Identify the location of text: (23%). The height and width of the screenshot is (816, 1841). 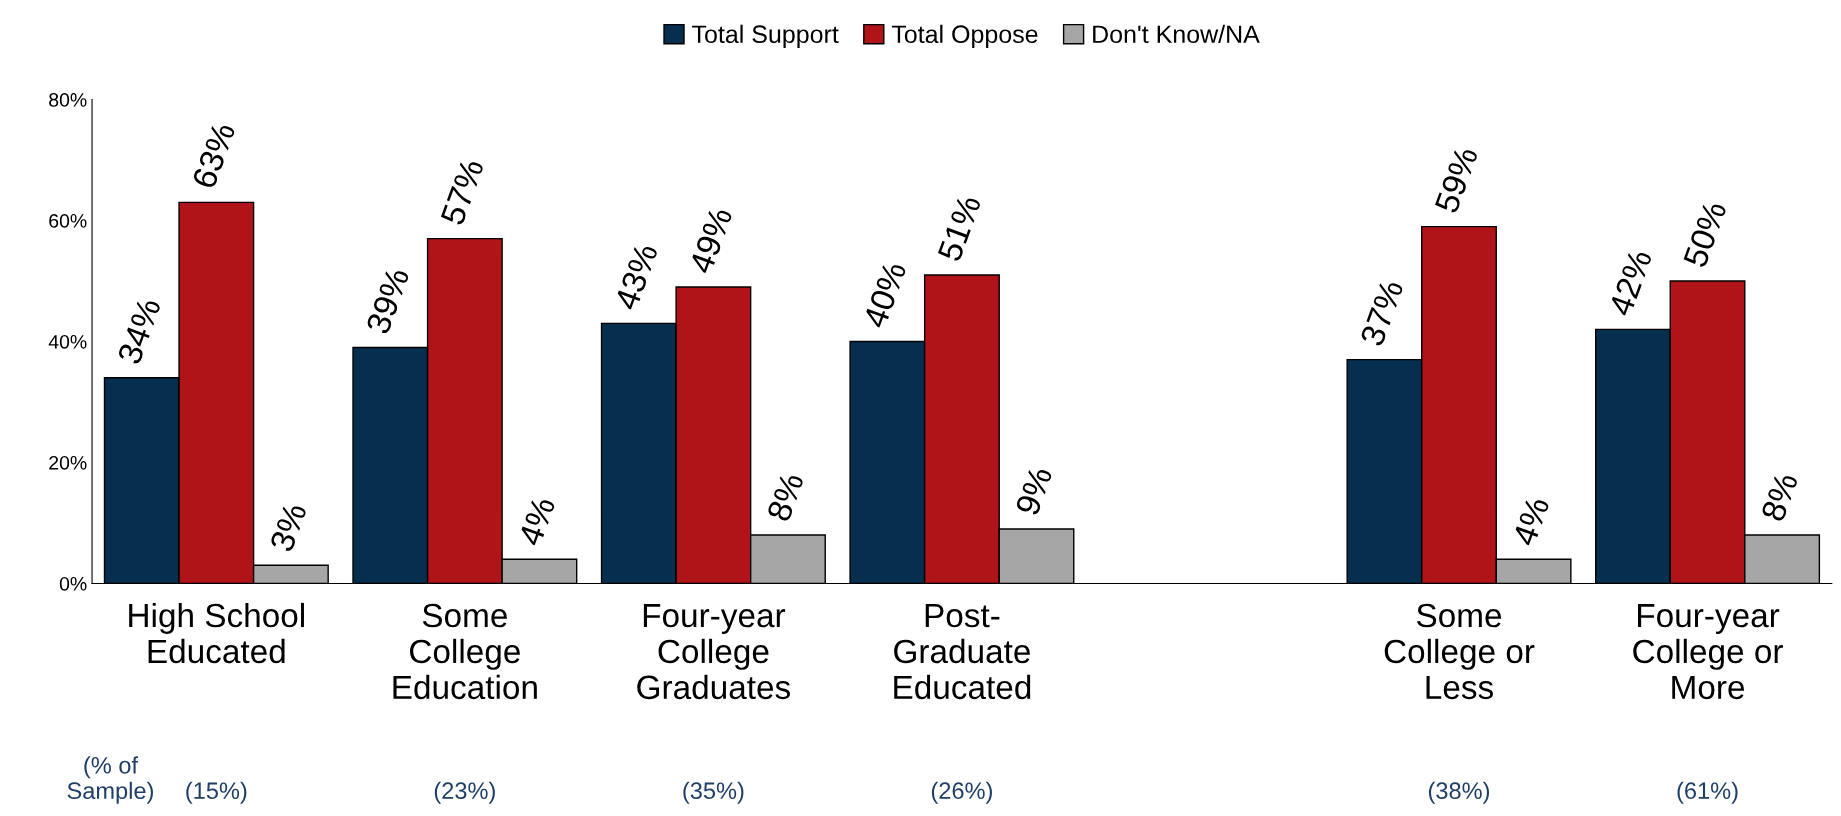
(464, 792).